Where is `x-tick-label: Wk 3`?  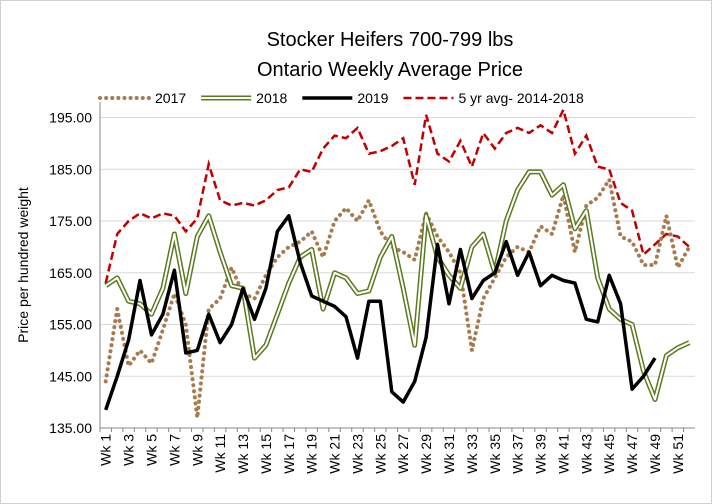
x-tick-label: Wk 3 is located at coordinates (129, 450).